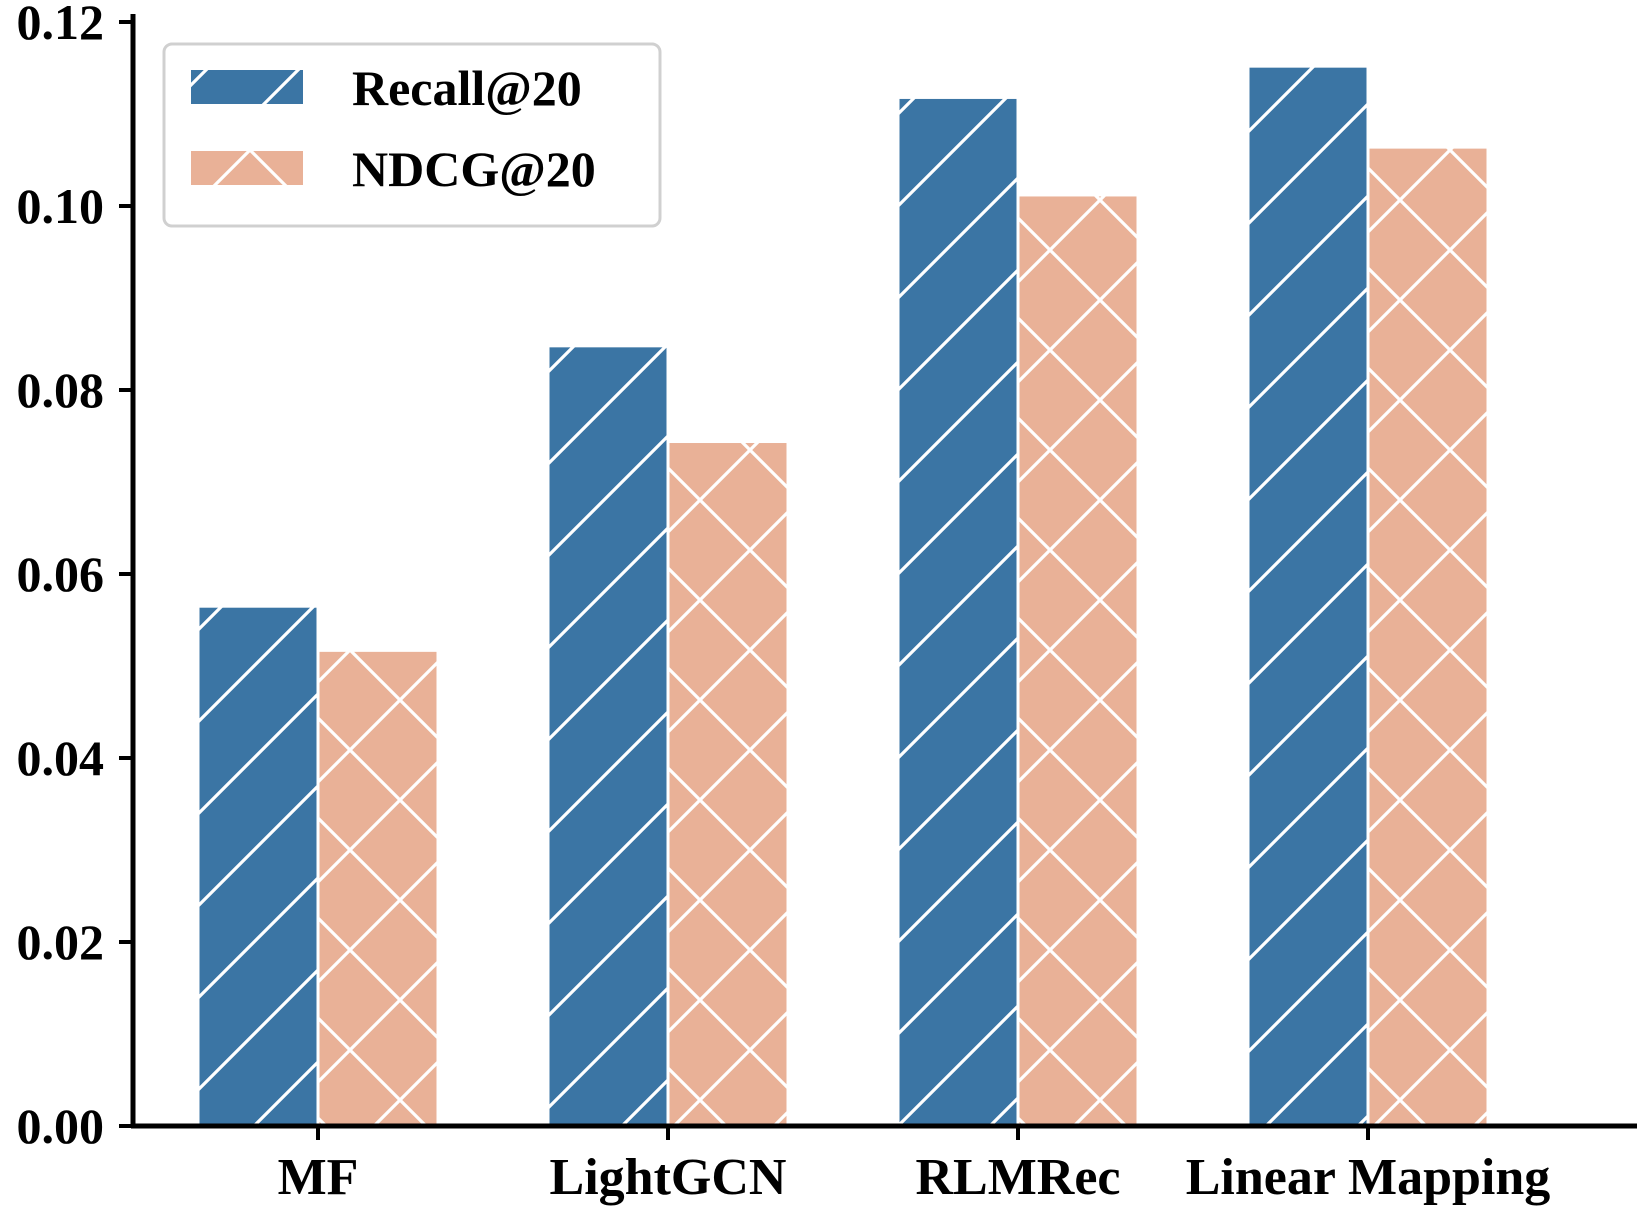  What do you see at coordinates (61, 942) in the screenshot?
I see `y-tick-label: 0.02` at bounding box center [61, 942].